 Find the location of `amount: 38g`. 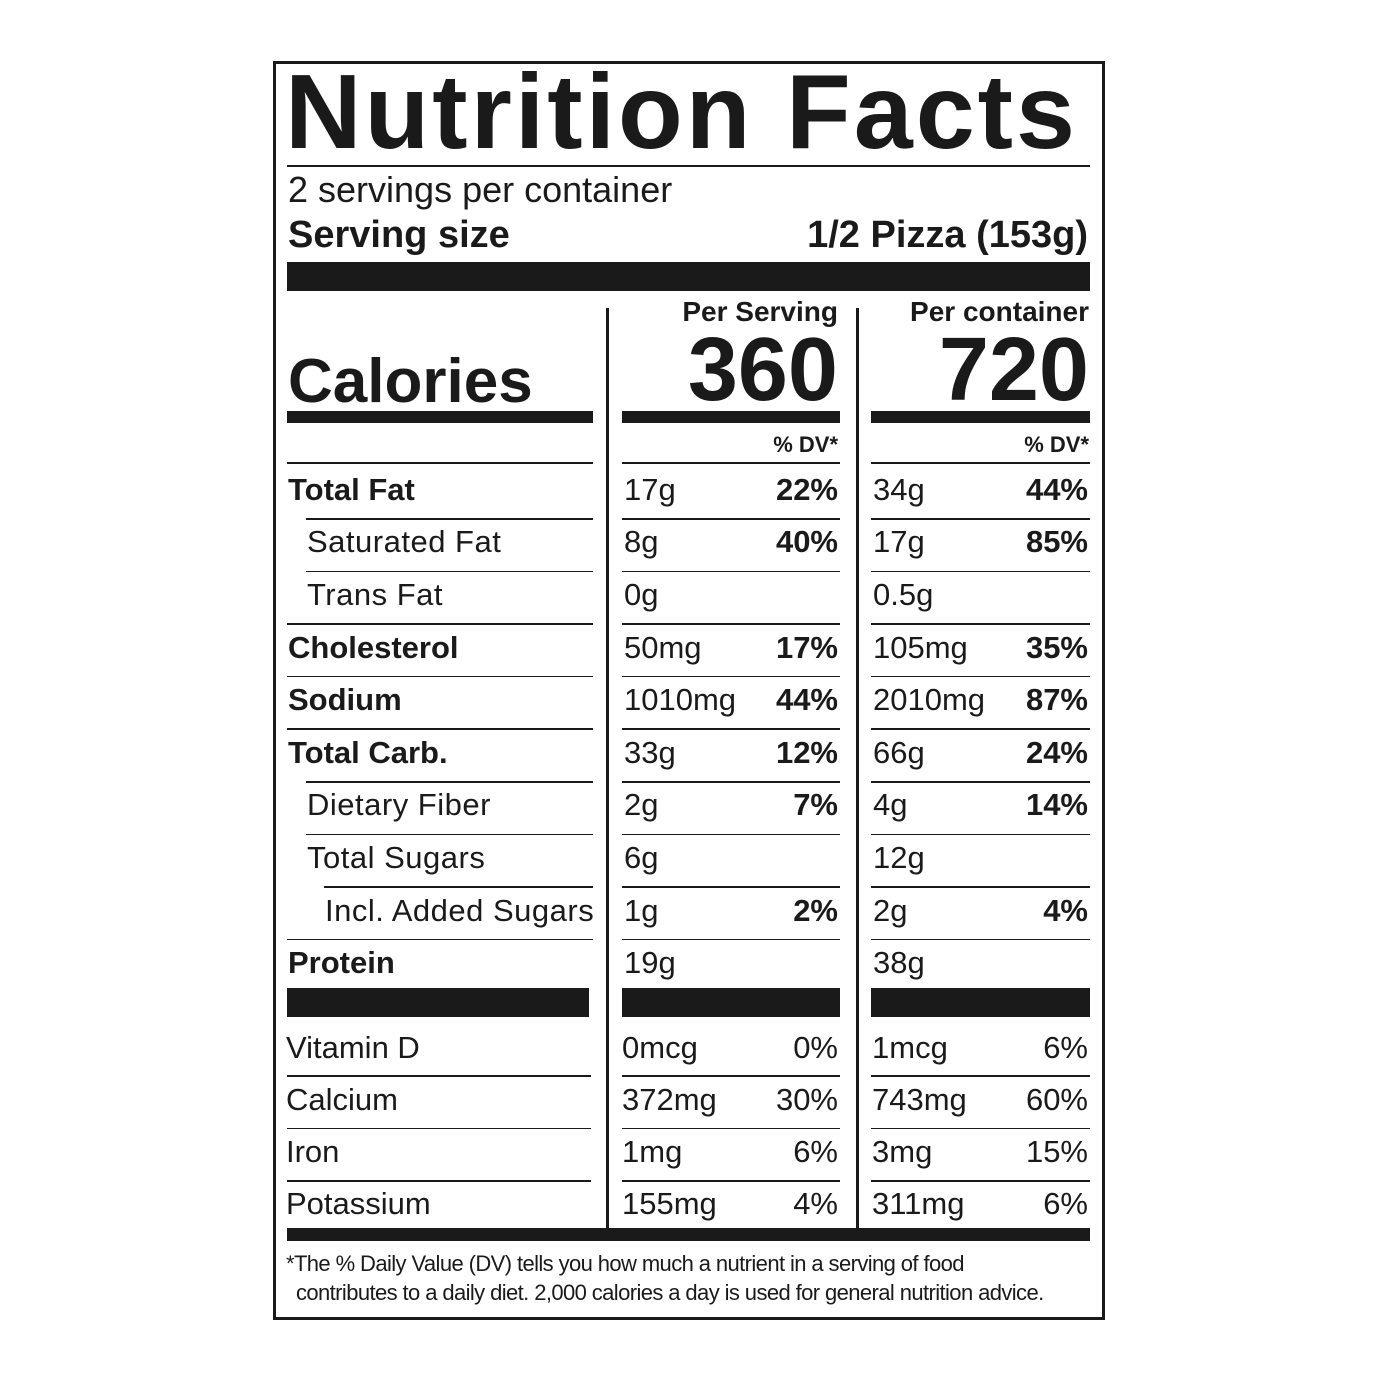

amount: 38g is located at coordinates (899, 963).